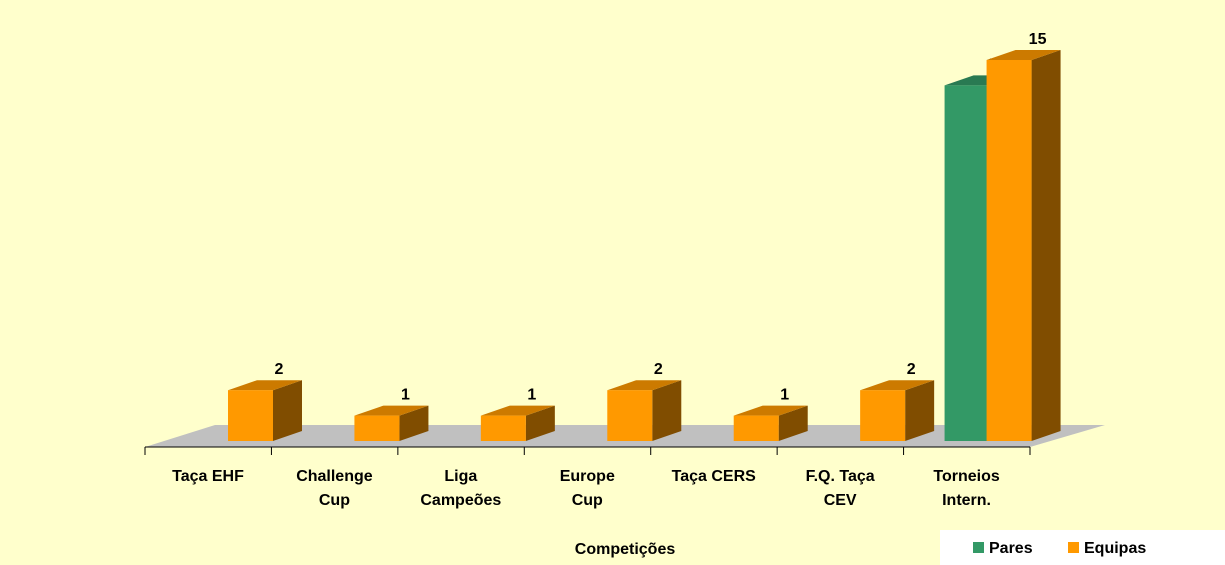 Image resolution: width=1225 pixels, height=565 pixels. I want to click on x-tick-label: Taça EHF, so click(208, 476).